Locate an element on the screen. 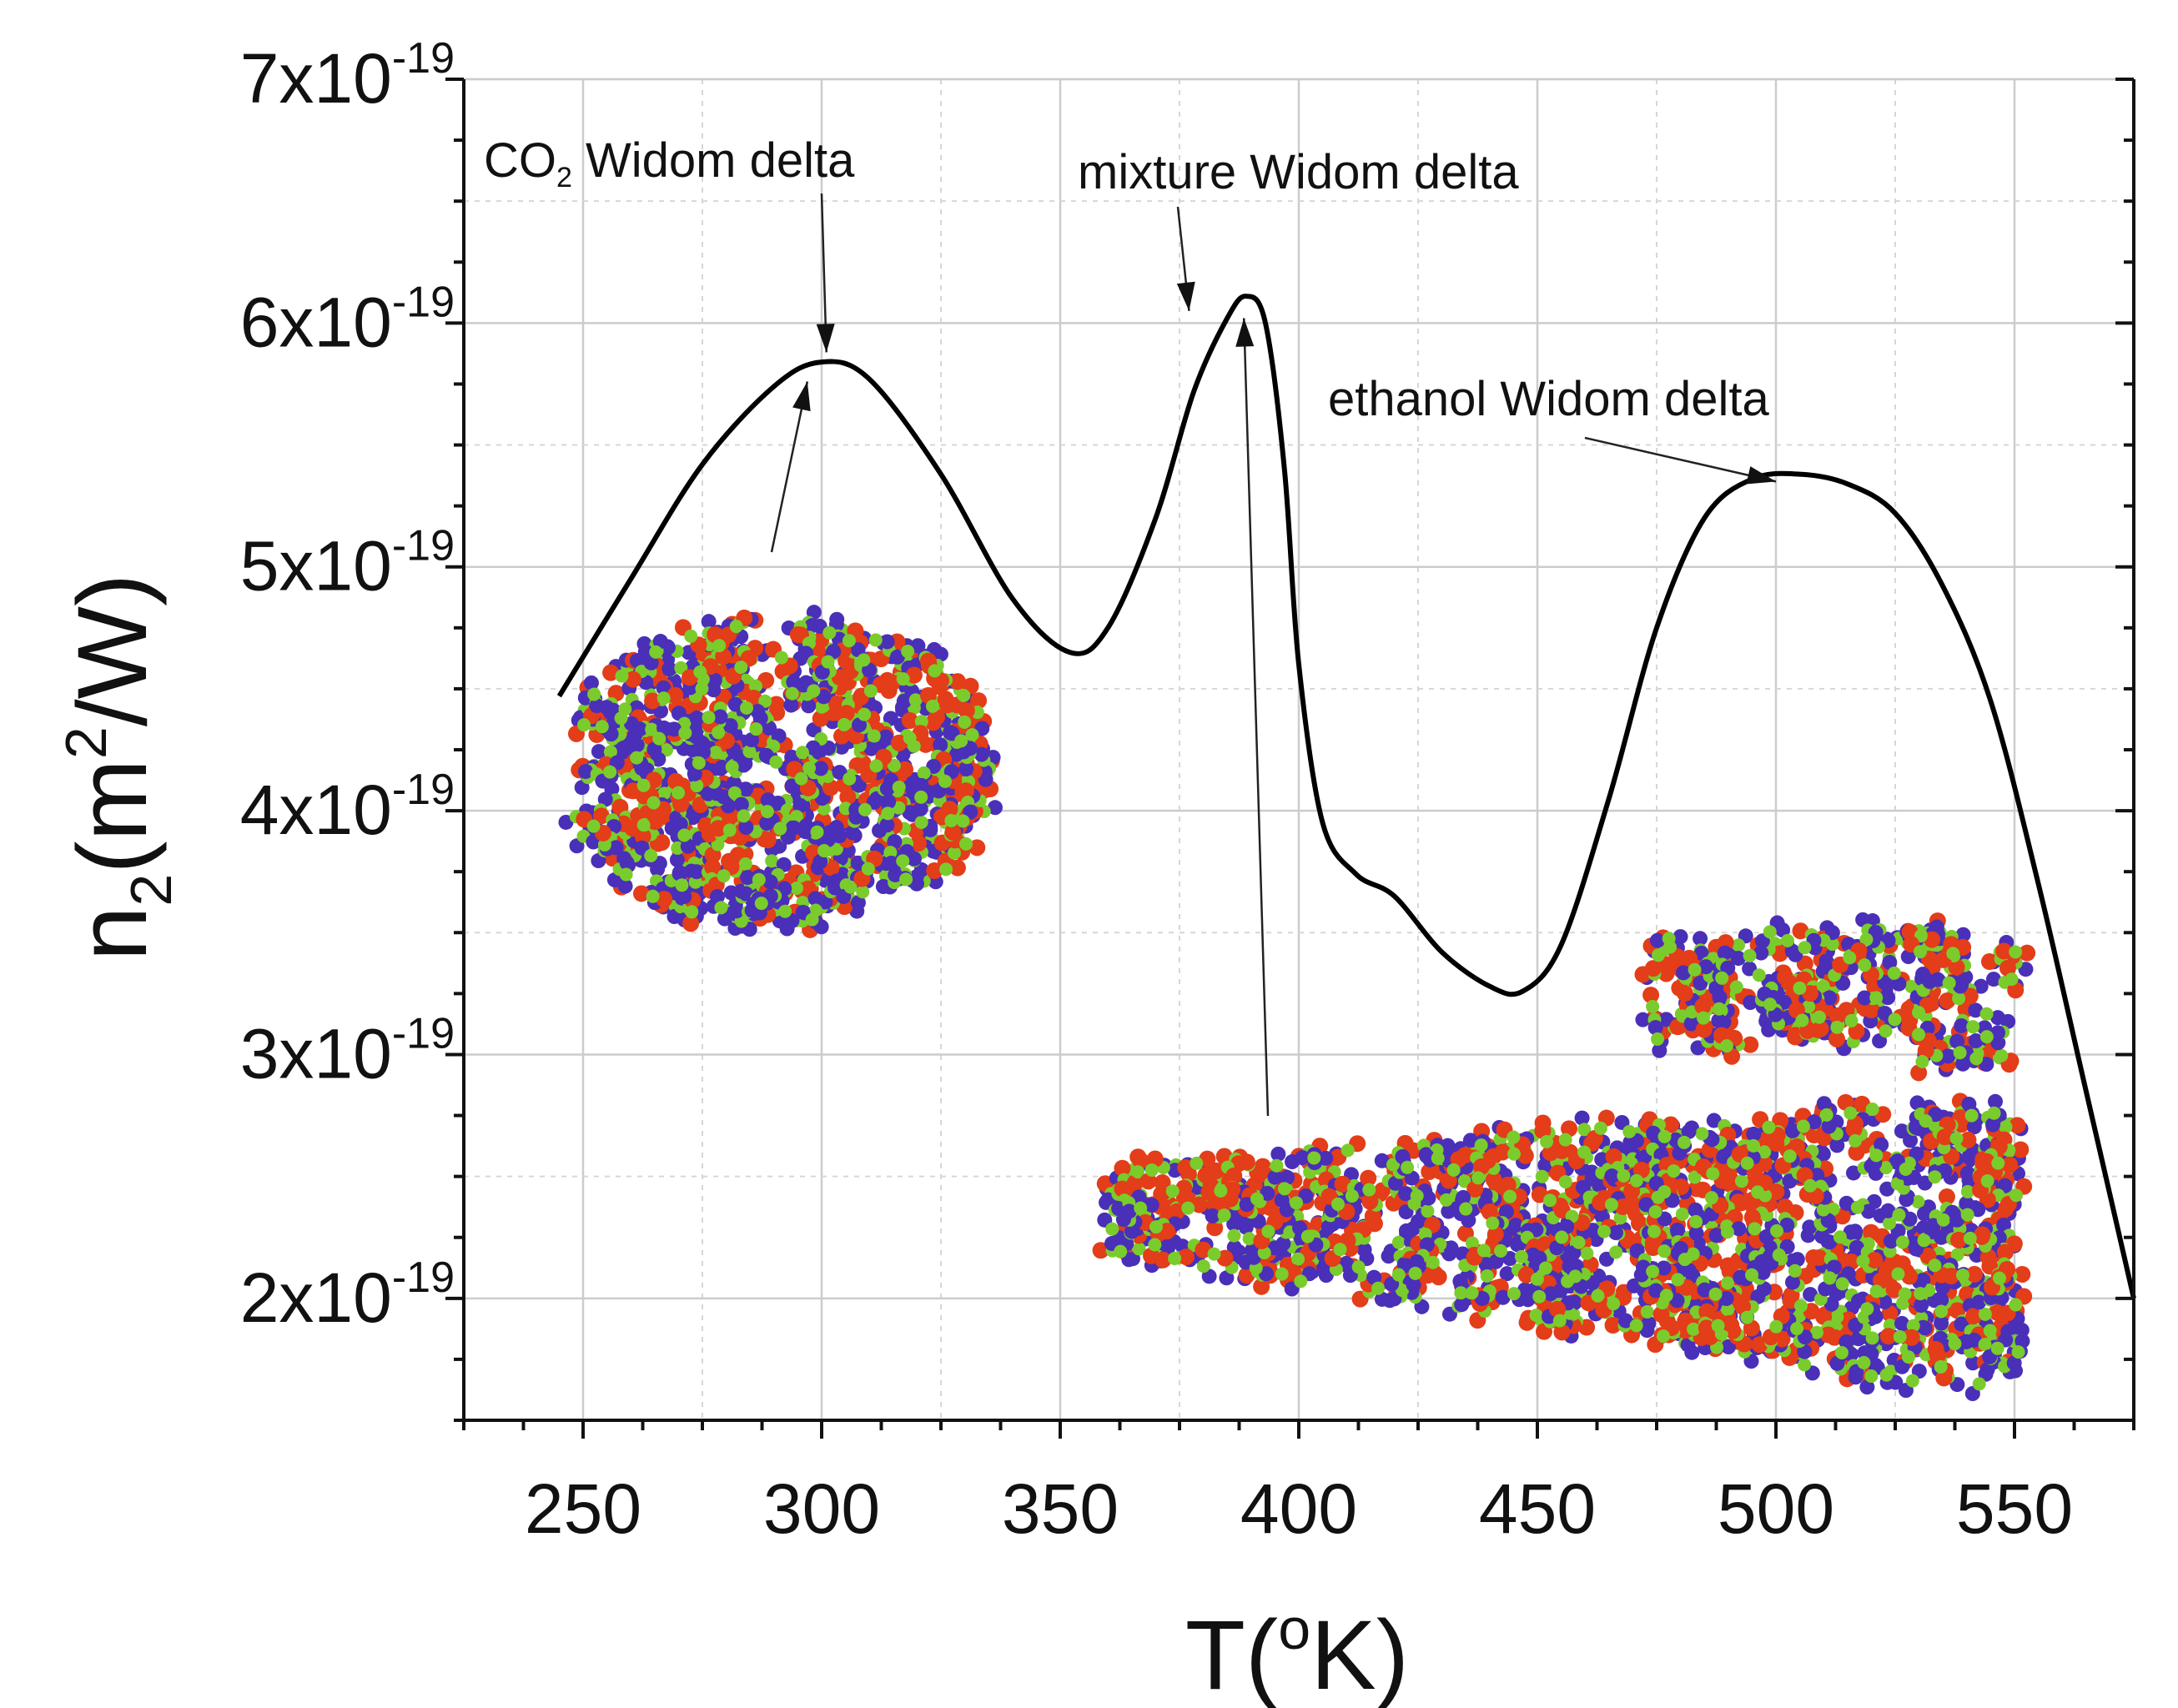 The width and height of the screenshot is (2178, 1708). arrow-mixture-cluster is located at coordinates (1252, 717).